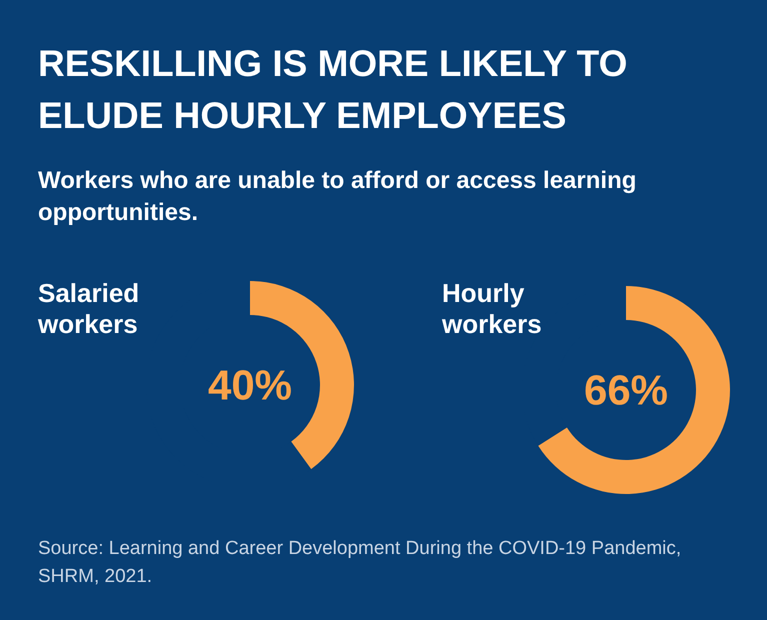 Image resolution: width=767 pixels, height=620 pixels. Describe the element at coordinates (360, 563) in the screenshot. I see `source-note: Source: Learning and Career Development During the COVID-19 Pandemic, SHRM, 2021.` at that location.